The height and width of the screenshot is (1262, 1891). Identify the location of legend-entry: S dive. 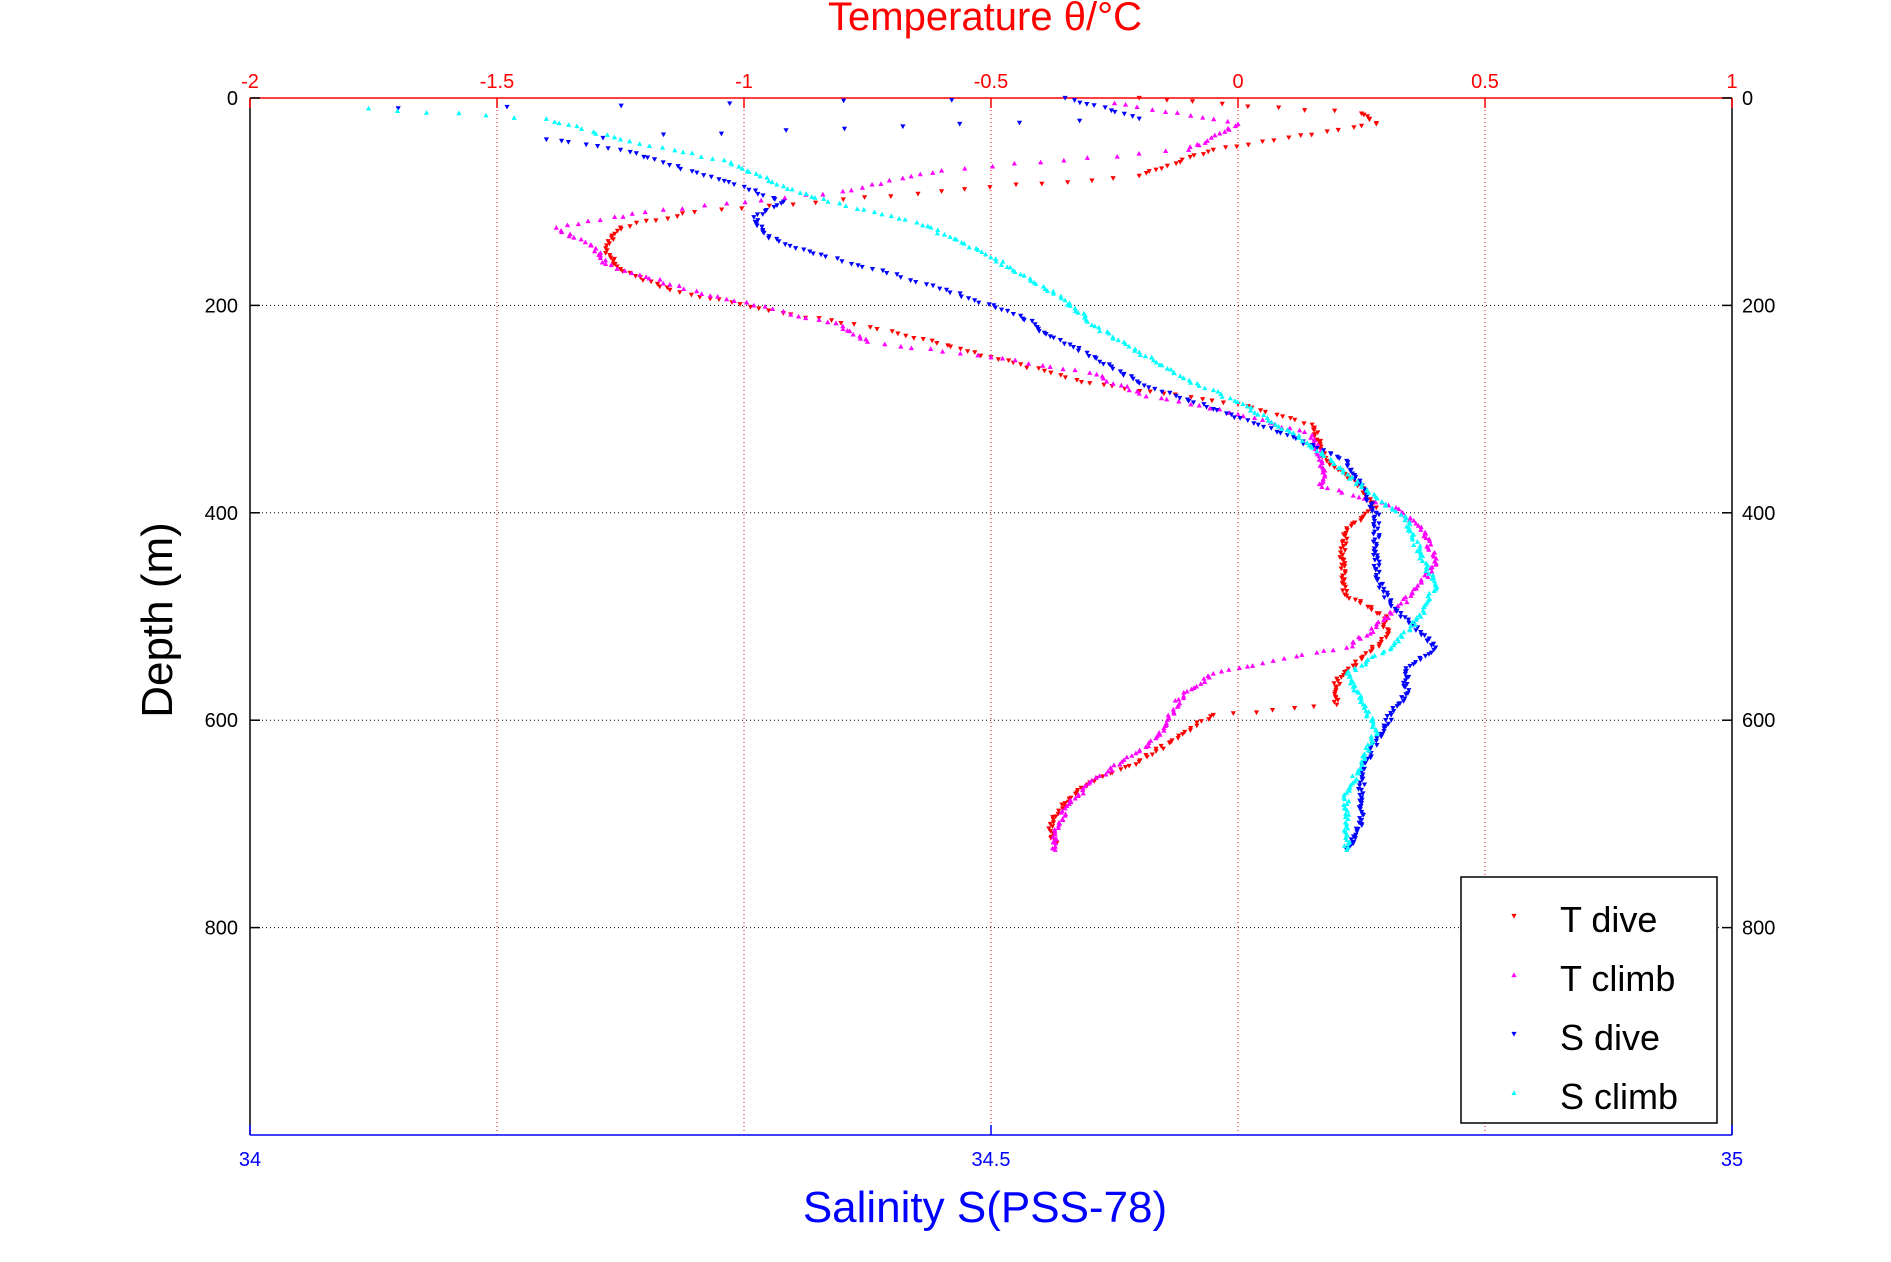
(1585, 1037).